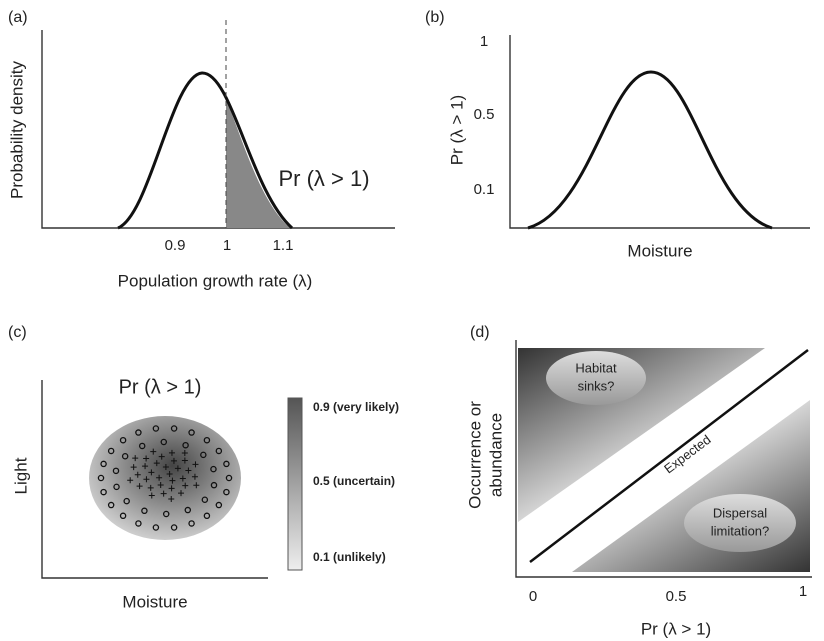 The height and width of the screenshot is (641, 824). I want to click on probability-ellipse, so click(165, 478).